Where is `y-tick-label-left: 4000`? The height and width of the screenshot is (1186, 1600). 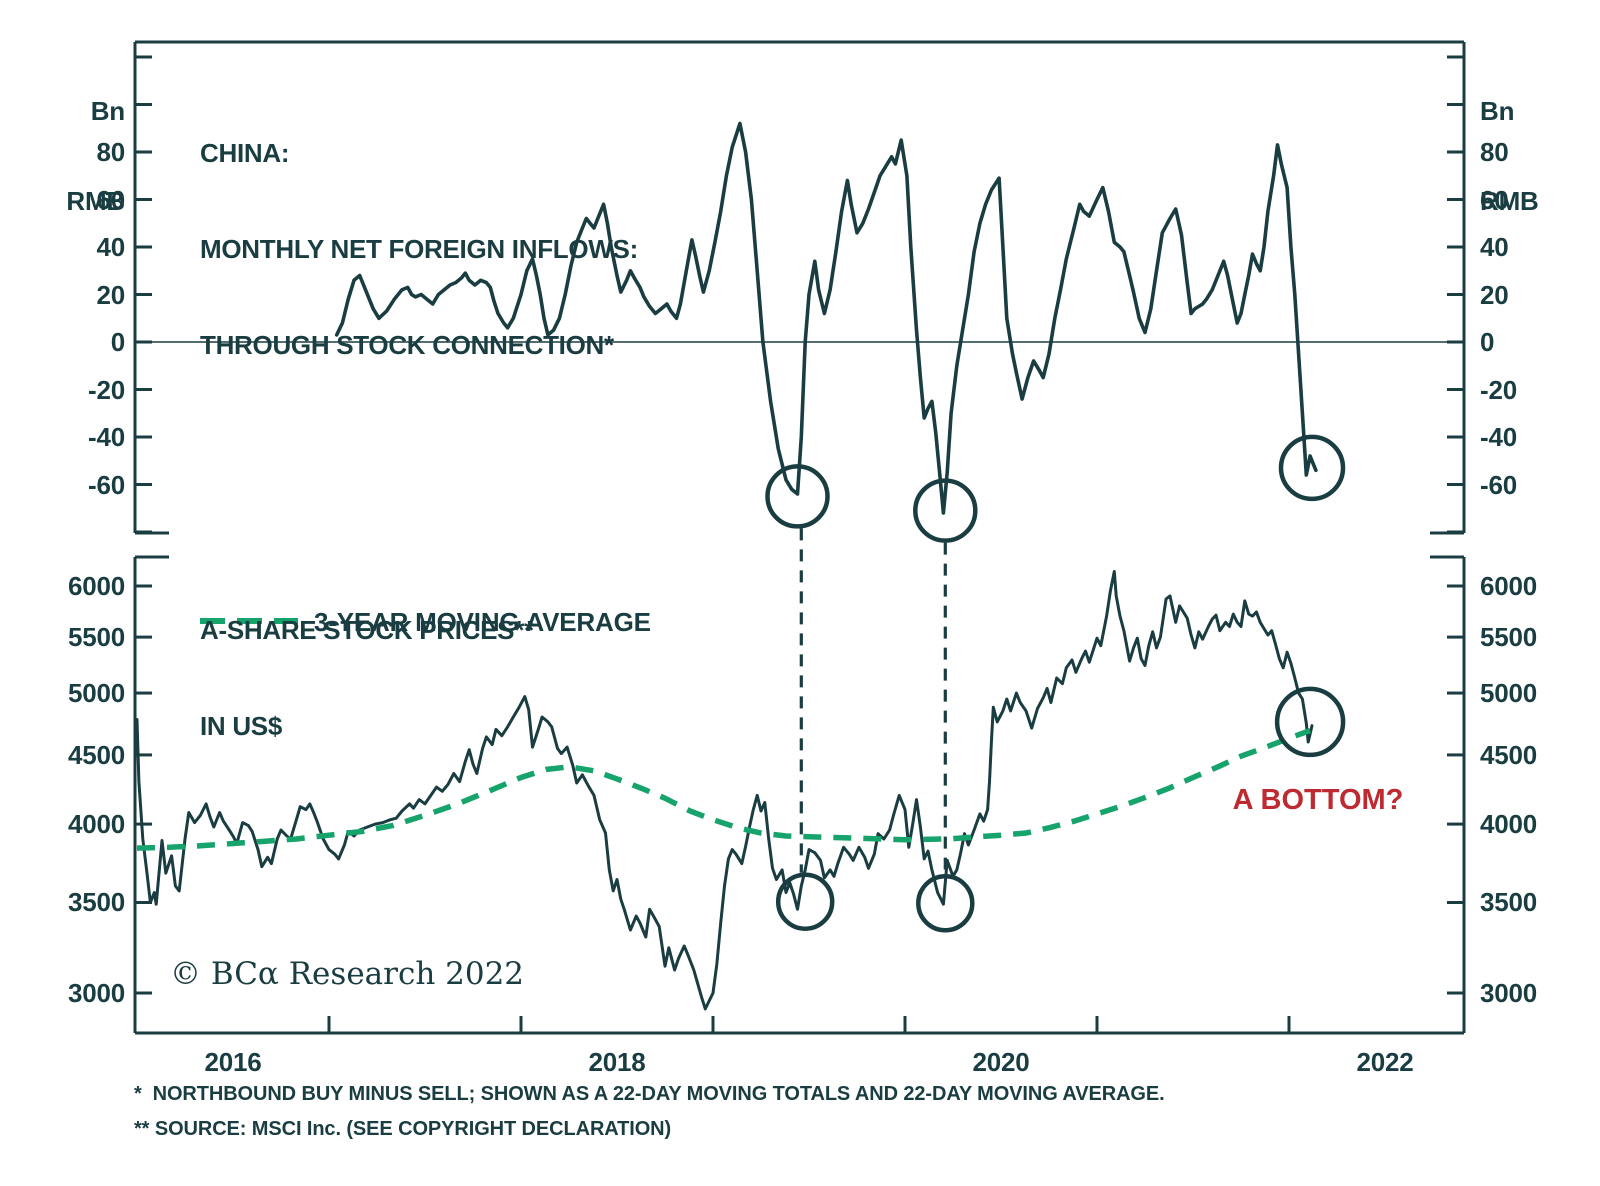
y-tick-label-left: 4000 is located at coordinates (96, 824).